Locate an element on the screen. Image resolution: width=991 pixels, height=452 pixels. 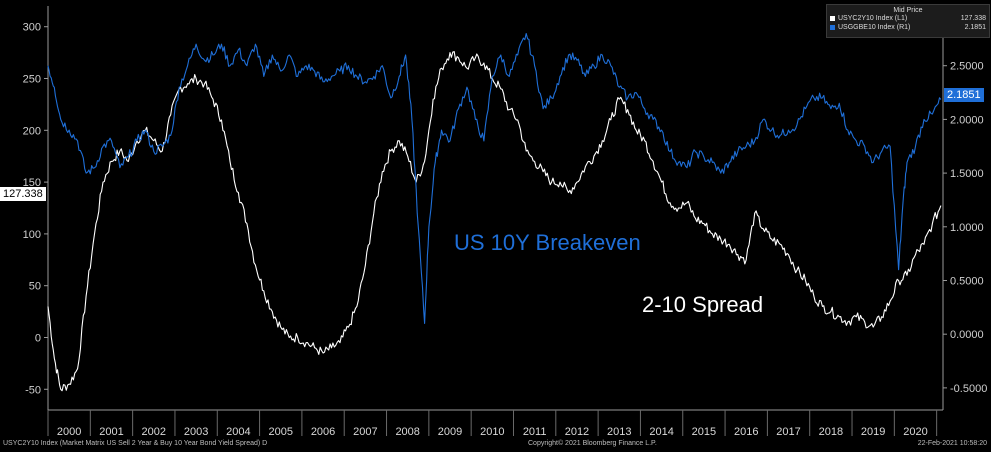
right-tick-label: 2.5000 is located at coordinates (967, 67).